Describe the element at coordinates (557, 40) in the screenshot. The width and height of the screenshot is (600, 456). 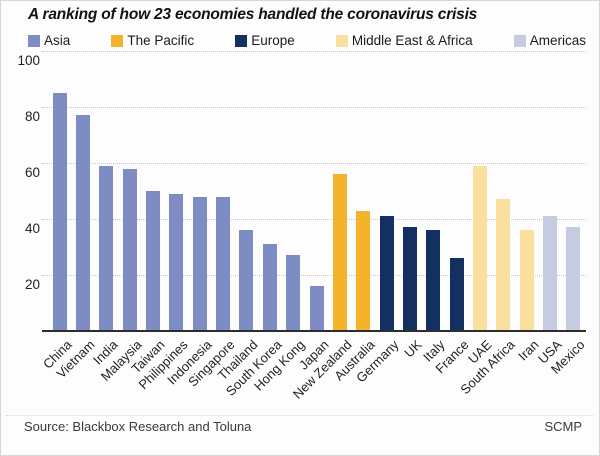
I see `legend-label-americas: Americas` at that location.